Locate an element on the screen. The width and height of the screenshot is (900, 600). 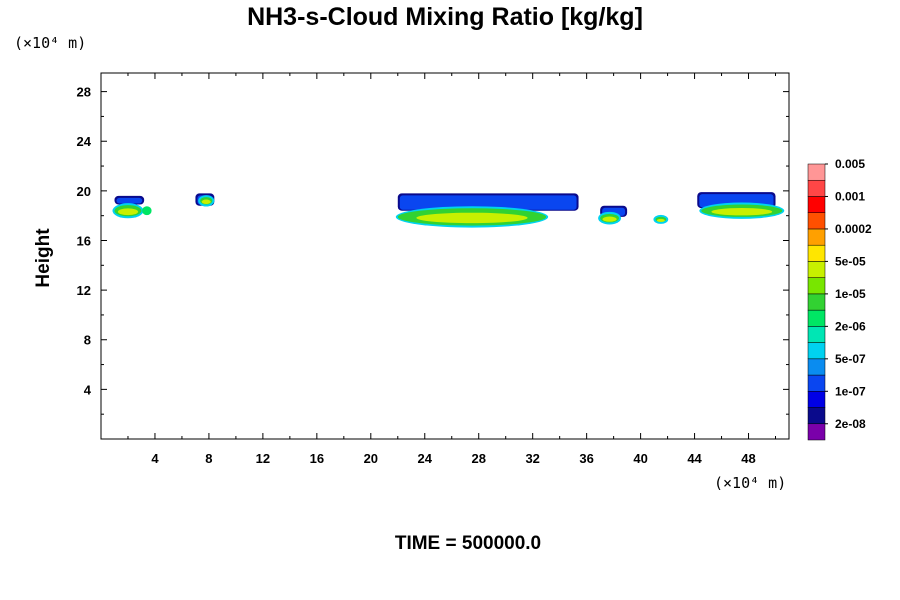
colorbar-label: 0.005 is located at coordinates (850, 164).